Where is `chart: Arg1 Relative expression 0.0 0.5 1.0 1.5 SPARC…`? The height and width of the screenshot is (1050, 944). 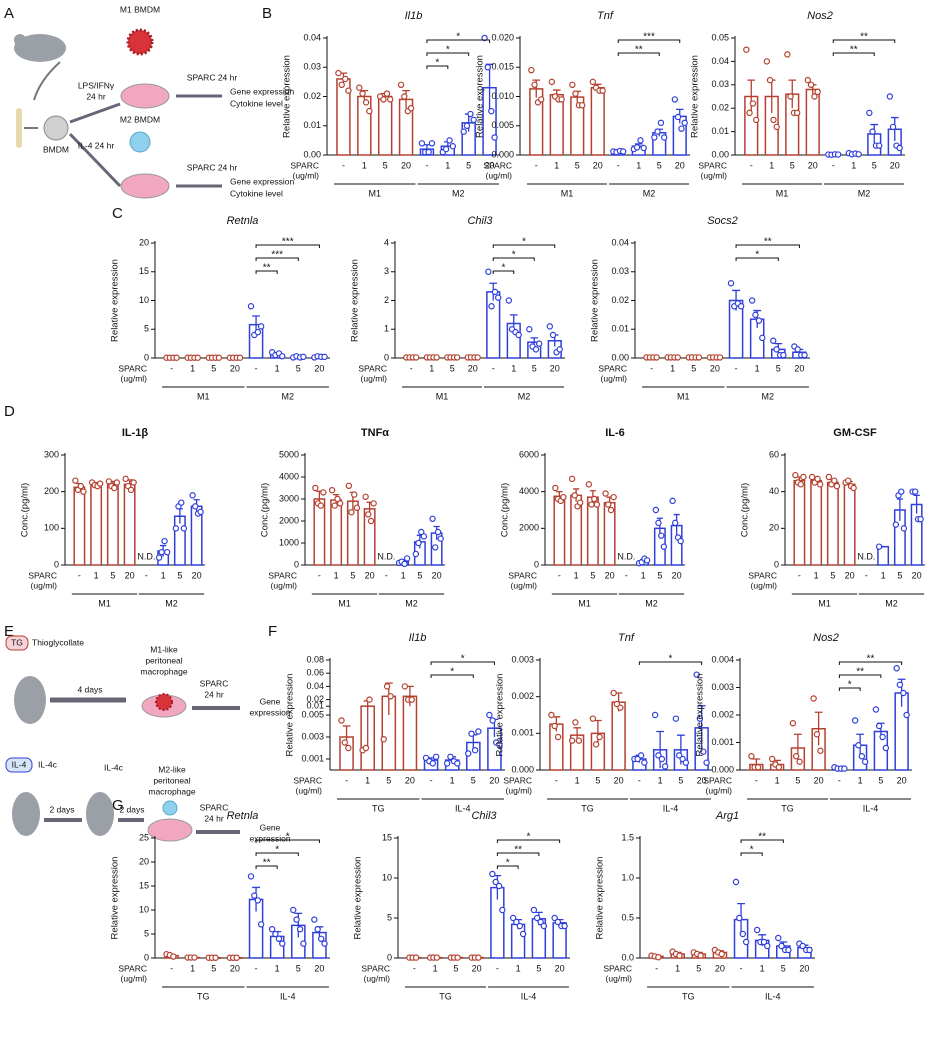 chart: Arg1 Relative expression 0.0 0.5 1.0 1.5 SPARC… is located at coordinates (705, 905).